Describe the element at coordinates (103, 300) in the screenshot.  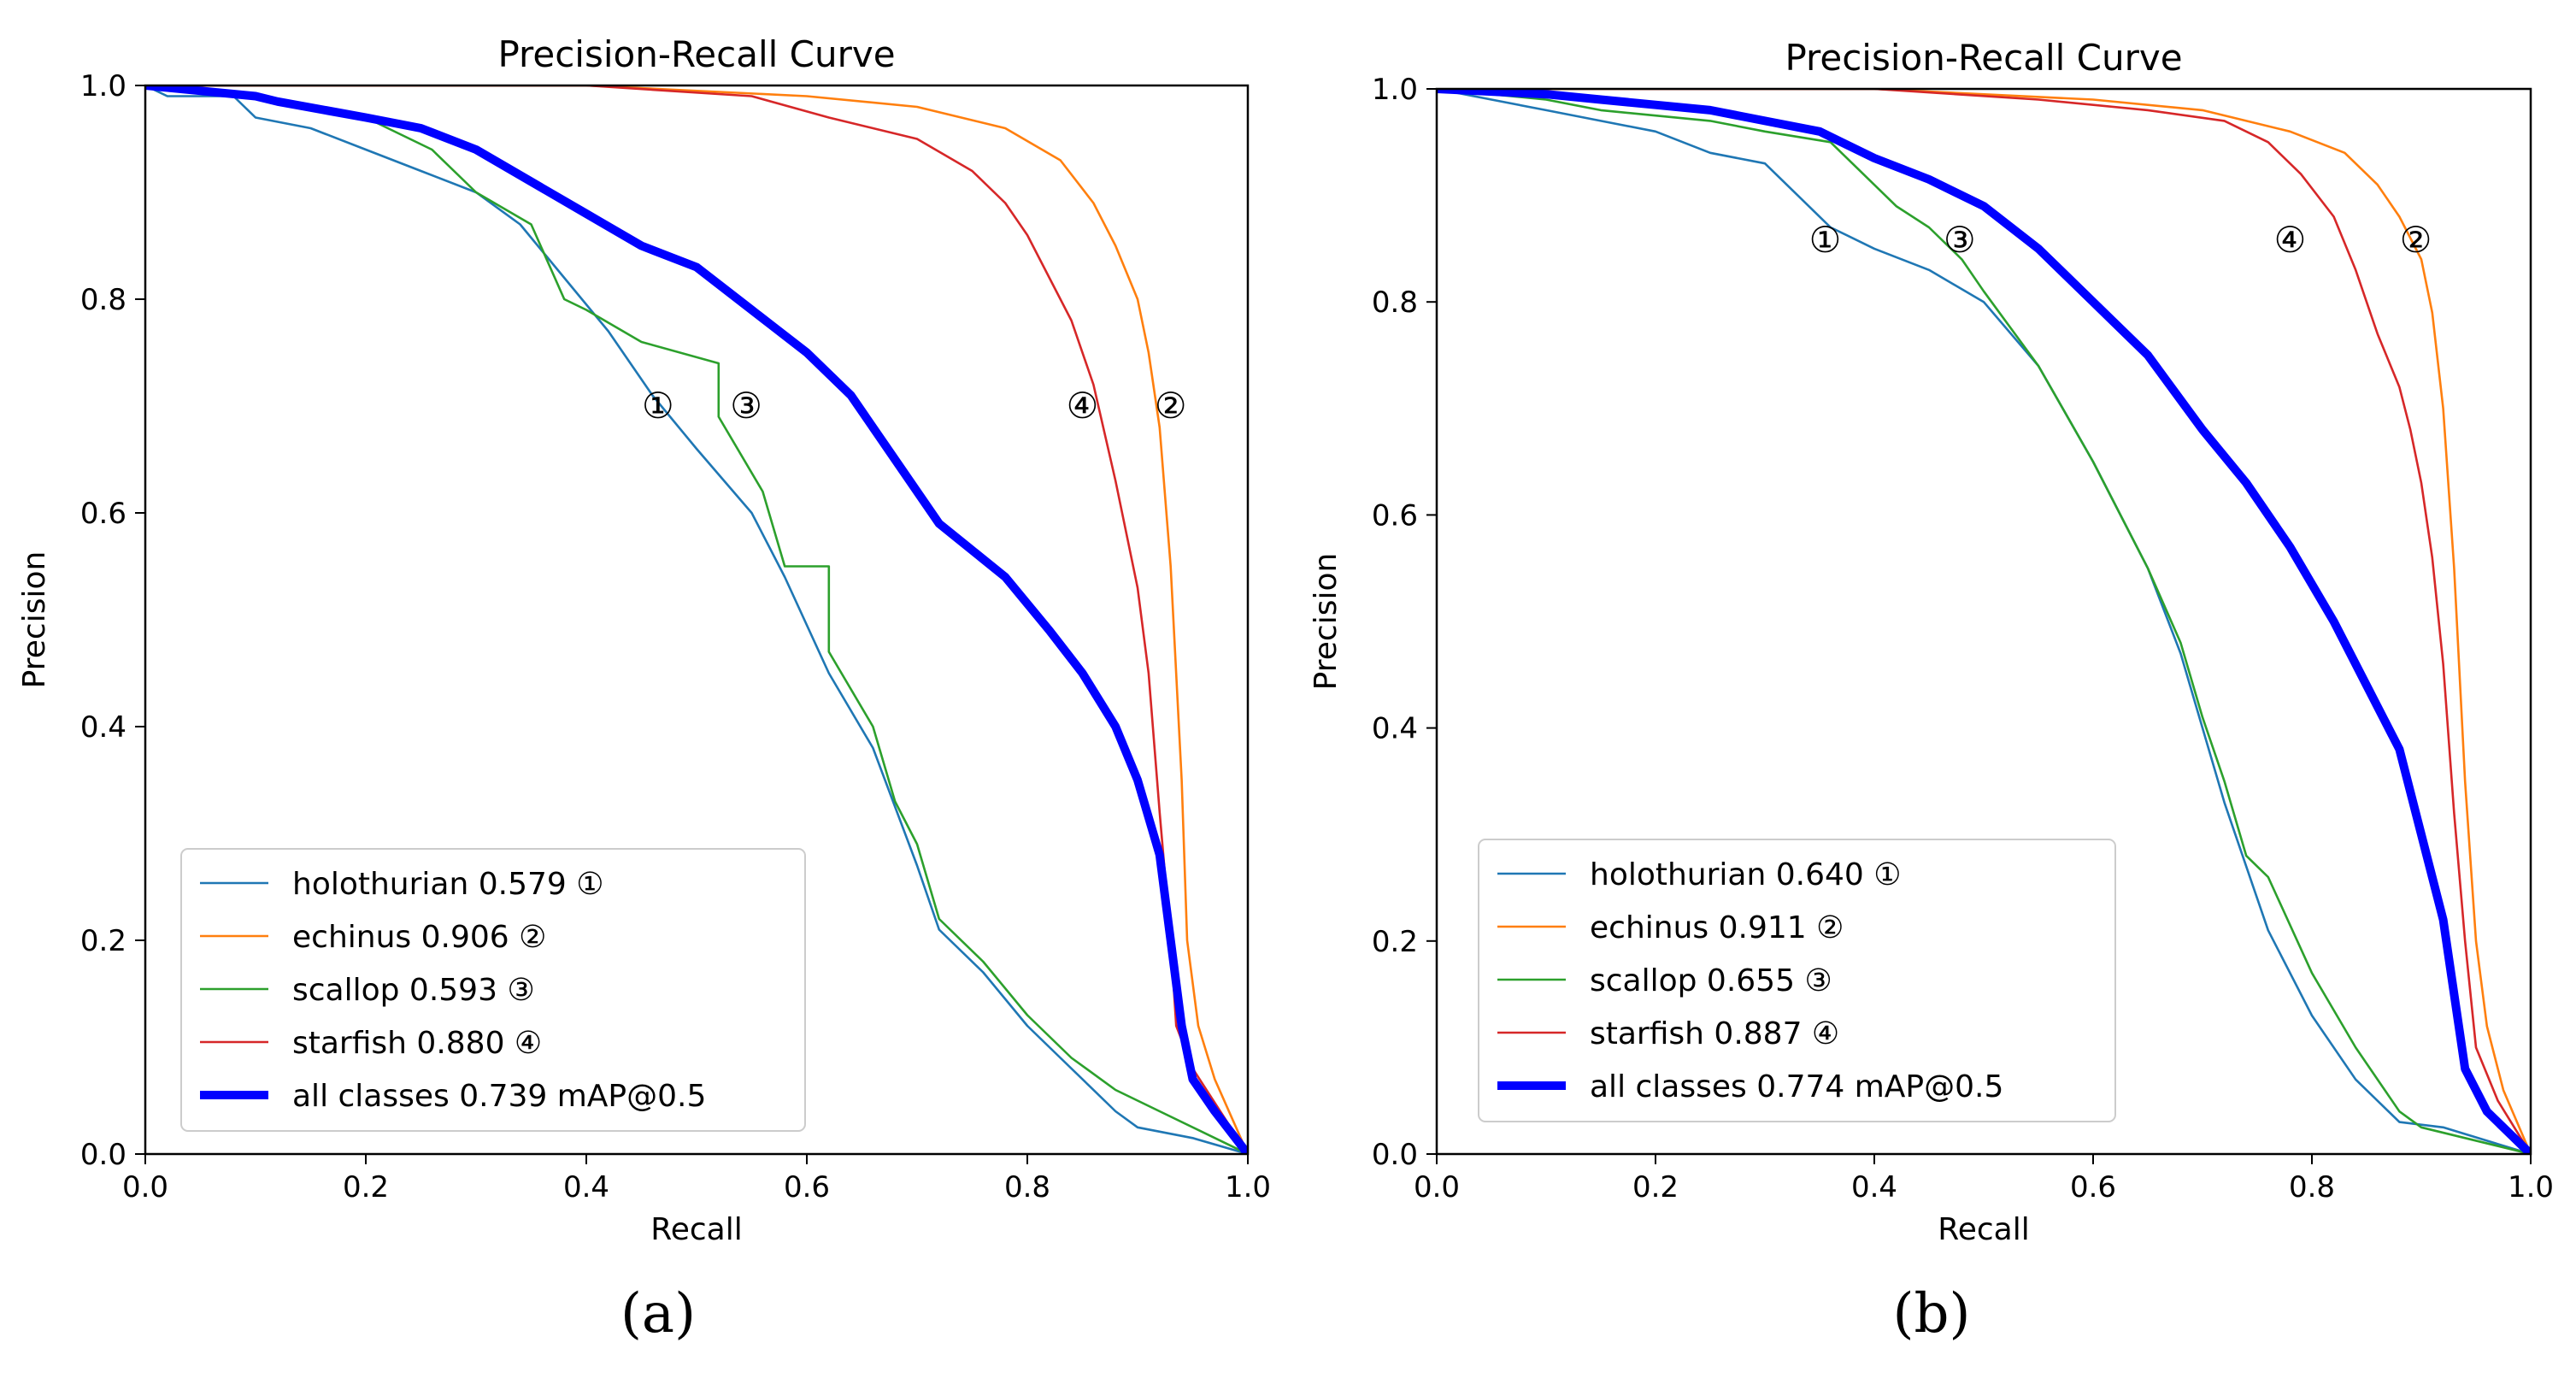
I see `y-tick-label-a-4: 0.8` at that location.